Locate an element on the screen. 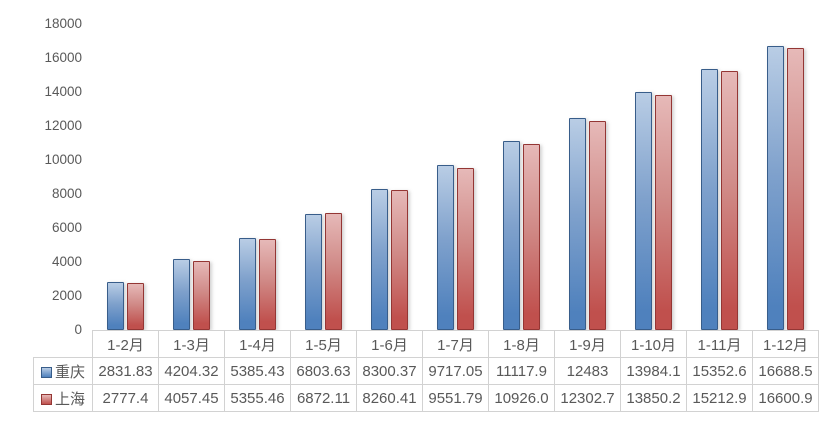 The width and height of the screenshot is (839, 437). category-label: 1-9月 is located at coordinates (587, 344).